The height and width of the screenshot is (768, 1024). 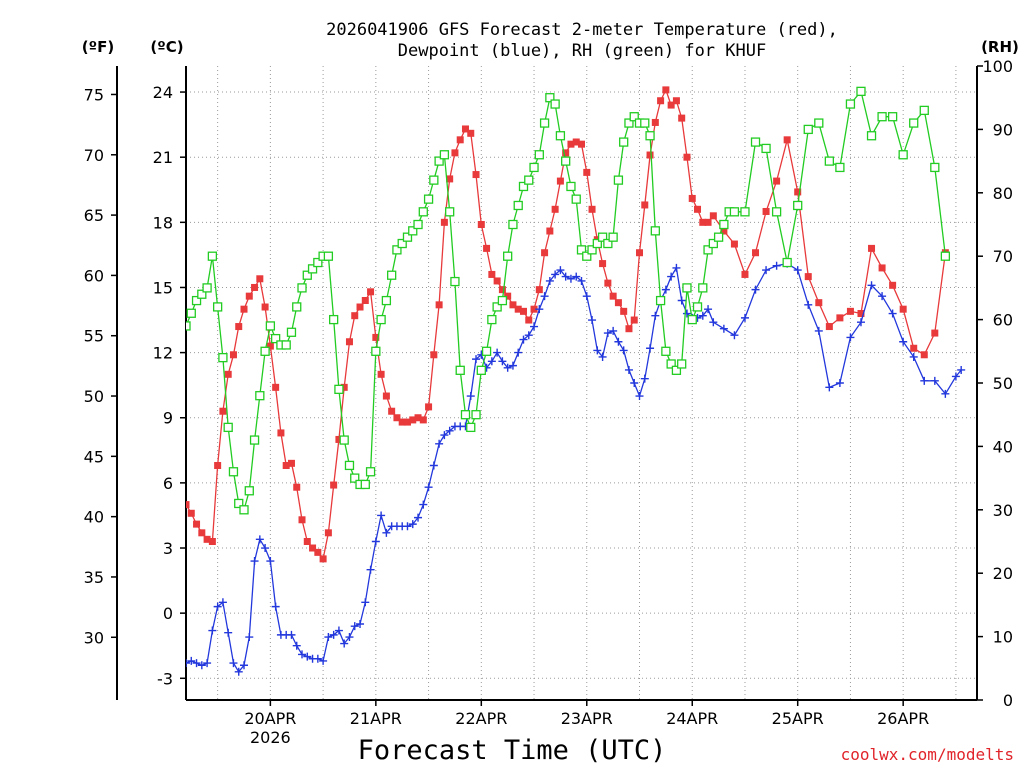 I want to click on fahrenheit-tick-label: 40, so click(x=94, y=517).